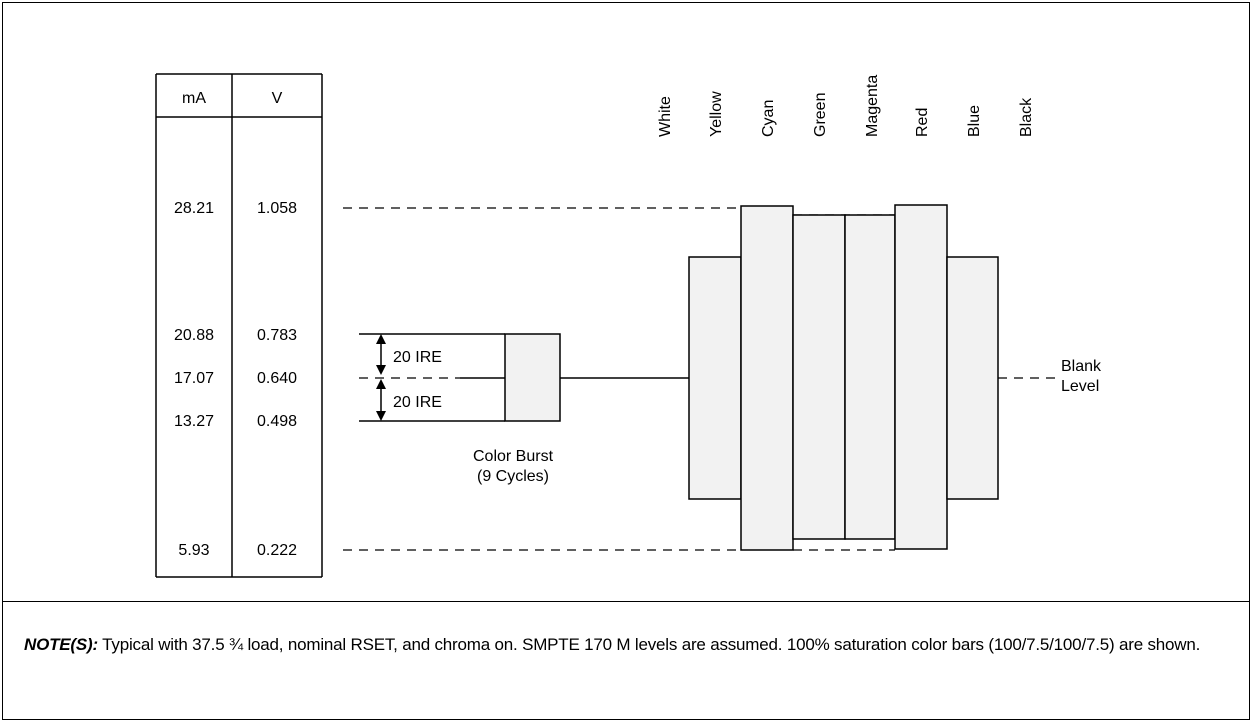 This screenshot has height=725, width=1256. What do you see at coordinates (972, 378) in the screenshot?
I see `bar-blue` at bounding box center [972, 378].